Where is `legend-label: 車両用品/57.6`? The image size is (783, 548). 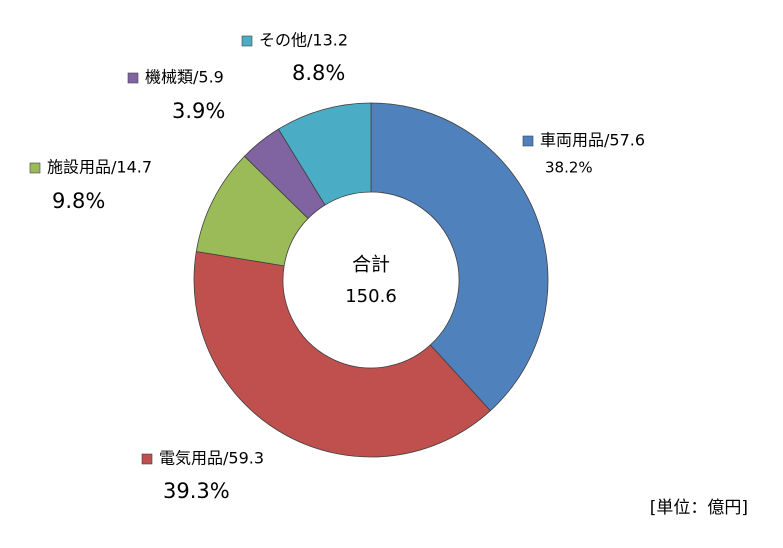
legend-label: 車両用品/57.6 is located at coordinates (592, 140).